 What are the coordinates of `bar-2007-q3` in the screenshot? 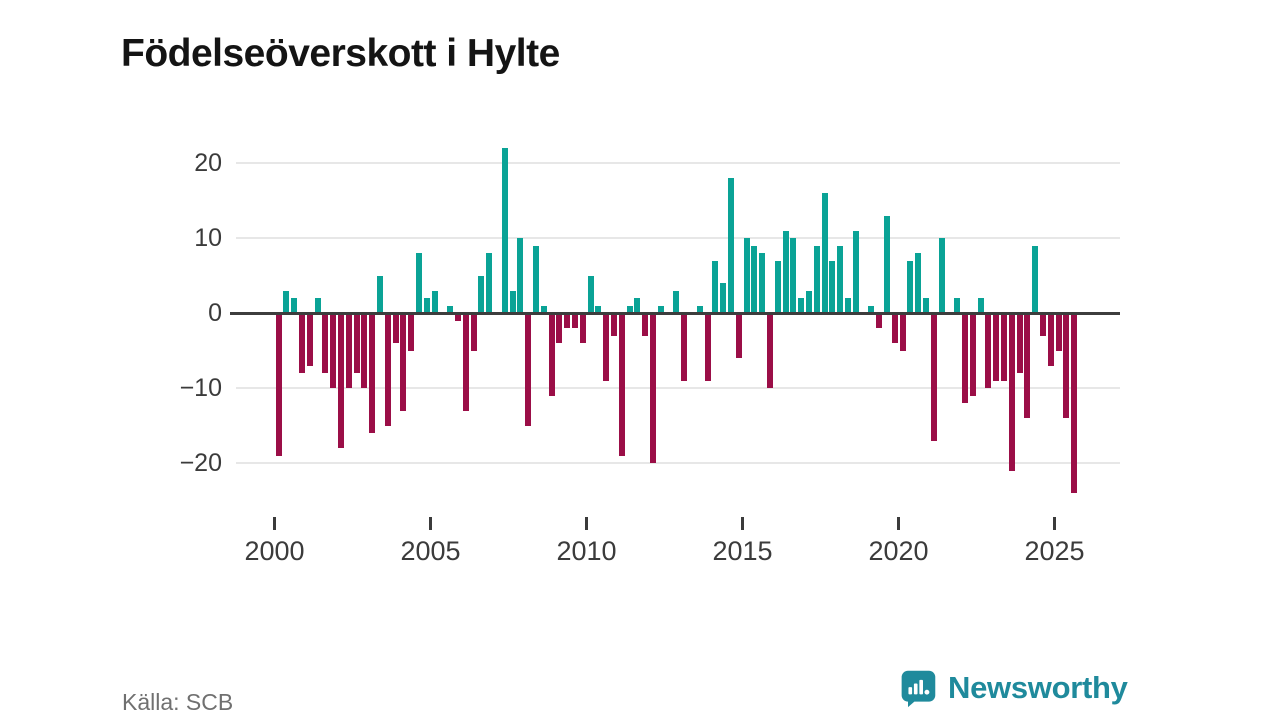 It's located at (512, 301).